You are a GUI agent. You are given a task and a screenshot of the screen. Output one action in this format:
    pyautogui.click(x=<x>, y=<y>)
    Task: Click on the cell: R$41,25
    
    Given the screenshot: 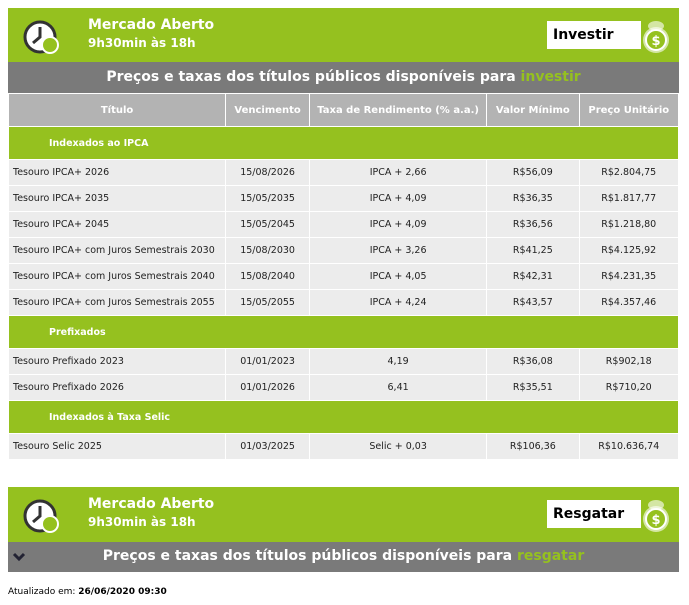 What is the action you would take?
    pyautogui.click(x=533, y=250)
    